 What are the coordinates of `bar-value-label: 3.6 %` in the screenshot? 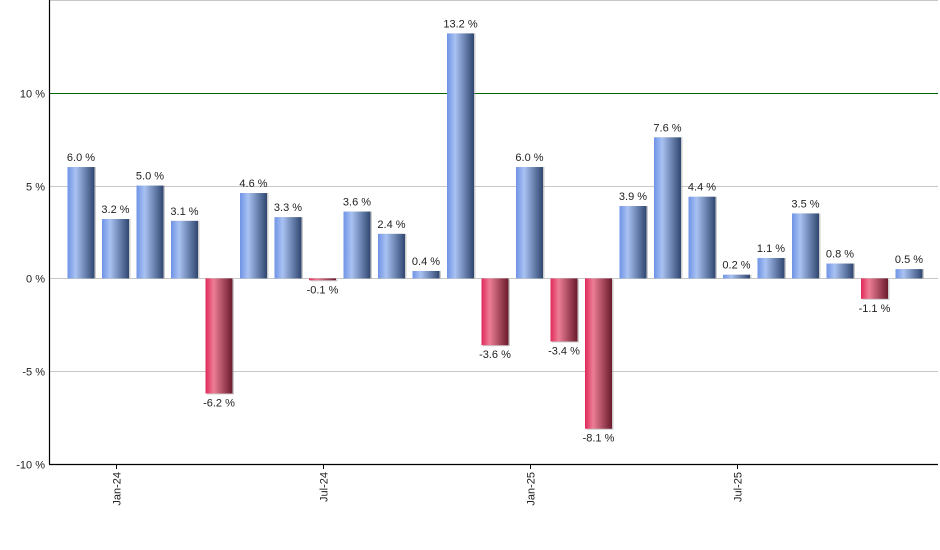 It's located at (357, 203).